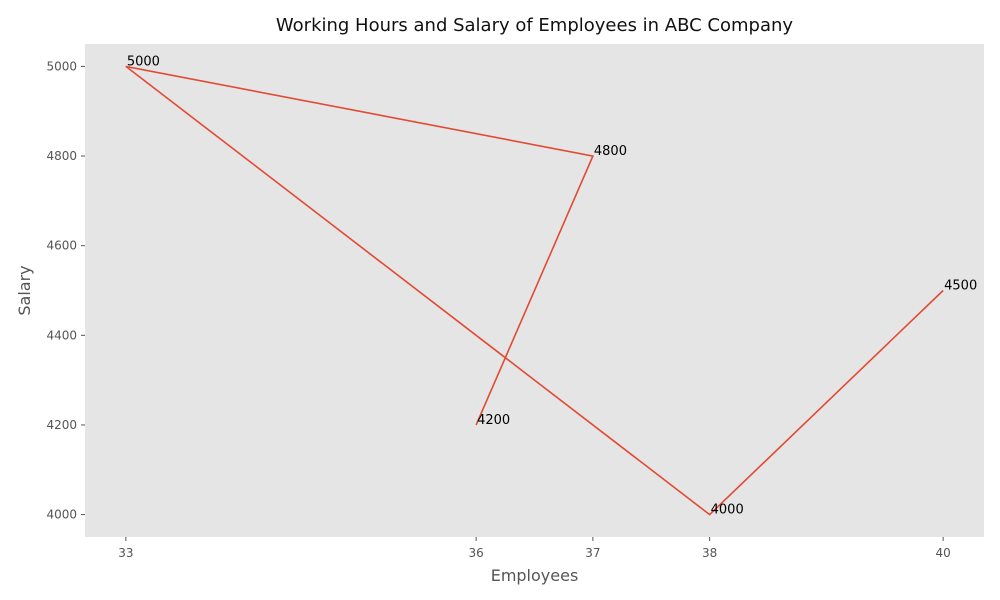  What do you see at coordinates (61, 156) in the screenshot?
I see `y-tick-label: 4800` at bounding box center [61, 156].